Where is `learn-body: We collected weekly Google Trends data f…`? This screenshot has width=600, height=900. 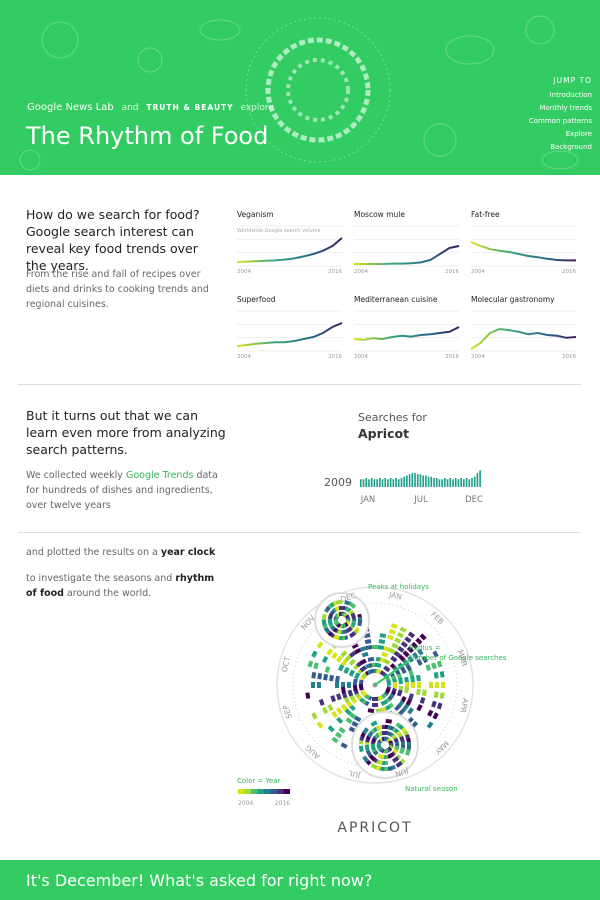
learn-body: We collected weekly Google Trends data f… is located at coordinates (126, 490).